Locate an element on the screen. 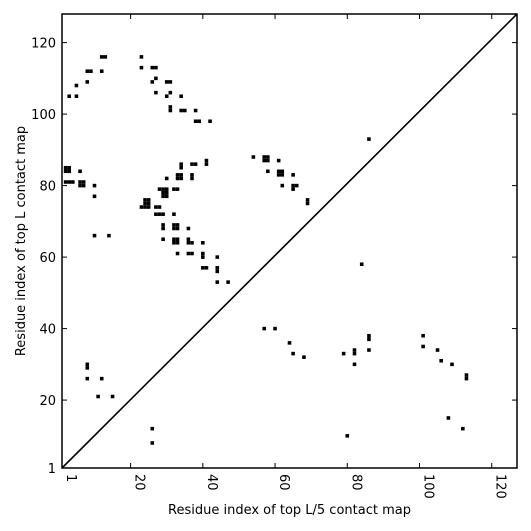  x-tick-label: 60 is located at coordinates (283, 482).